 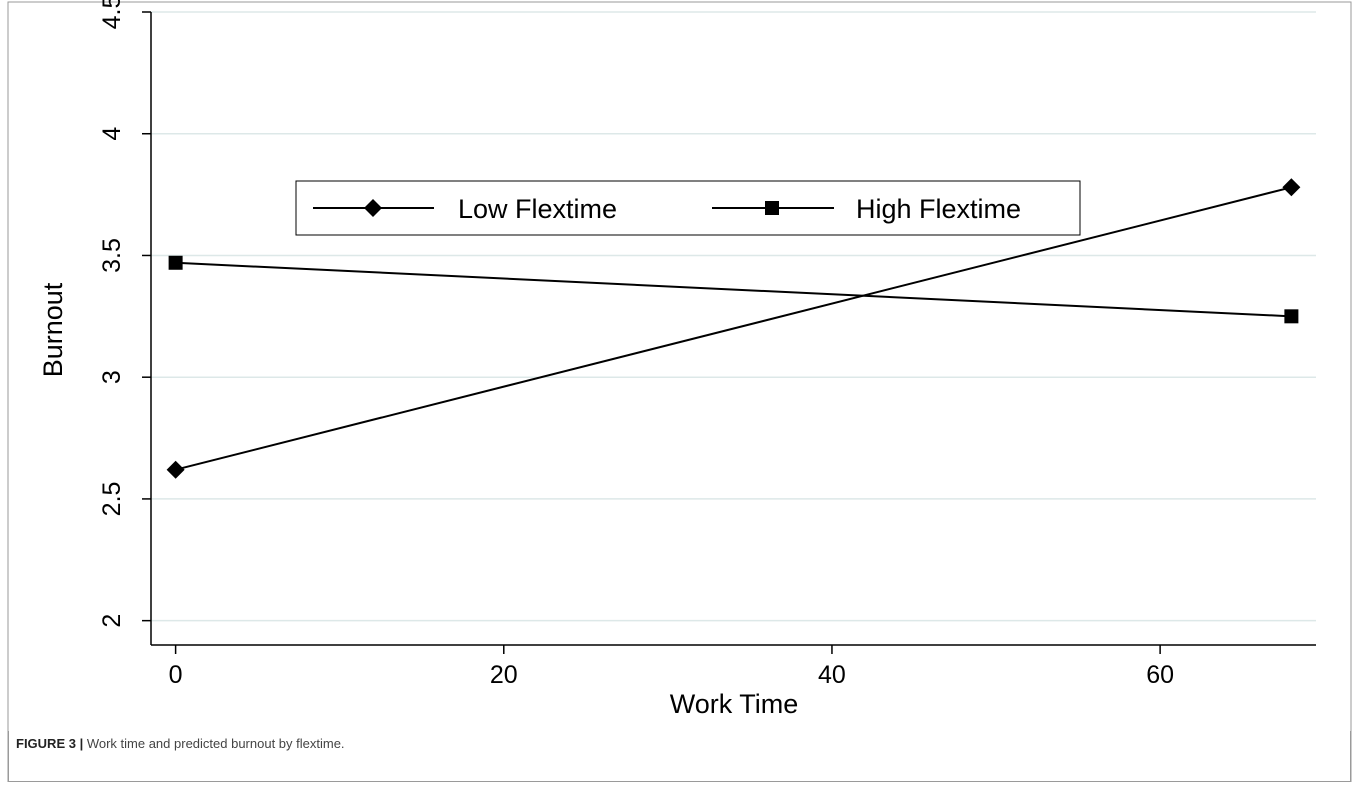 What do you see at coordinates (112, 621) in the screenshot?
I see `y-tick-label: 2` at bounding box center [112, 621].